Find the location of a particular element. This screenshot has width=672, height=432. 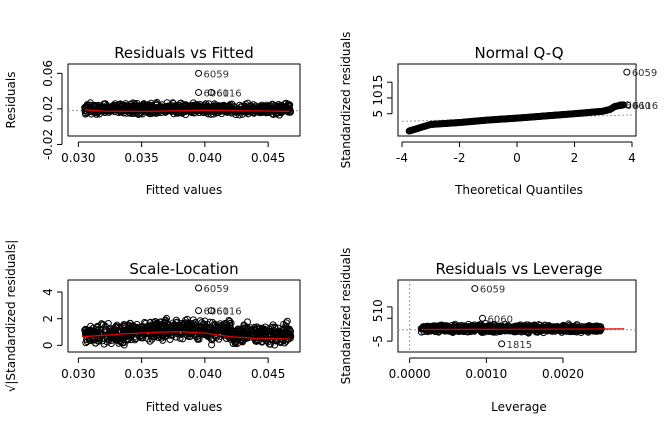

y-axis: 0 2 4 is located at coordinates (52, 319).